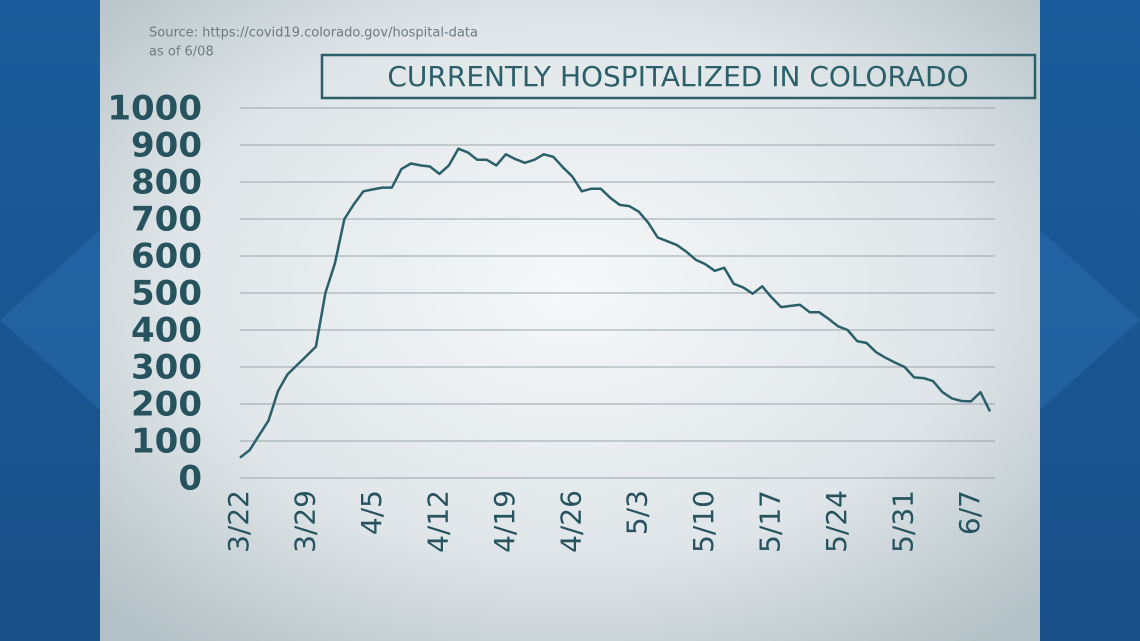 The width and height of the screenshot is (1140, 641). What do you see at coordinates (703, 521) in the screenshot?
I see `x-tick-label: 5/10` at bounding box center [703, 521].